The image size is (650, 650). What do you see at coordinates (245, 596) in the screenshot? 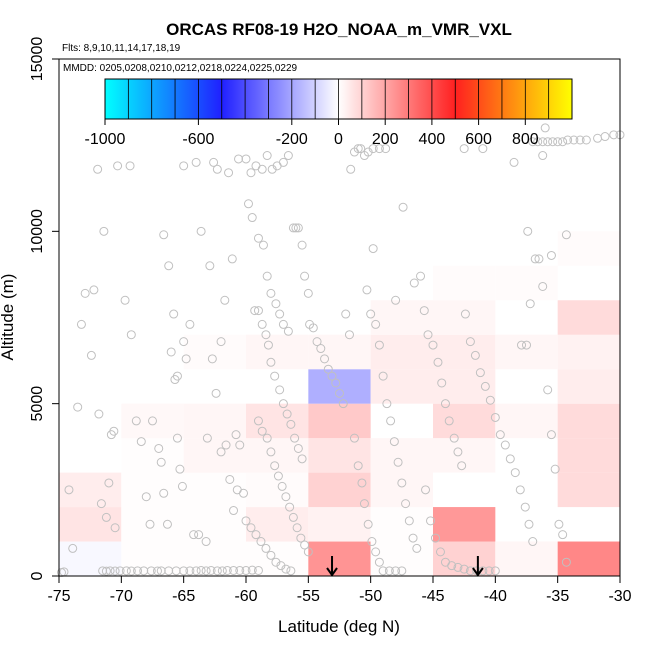
I see `x-tick-label: -60` at bounding box center [245, 596].